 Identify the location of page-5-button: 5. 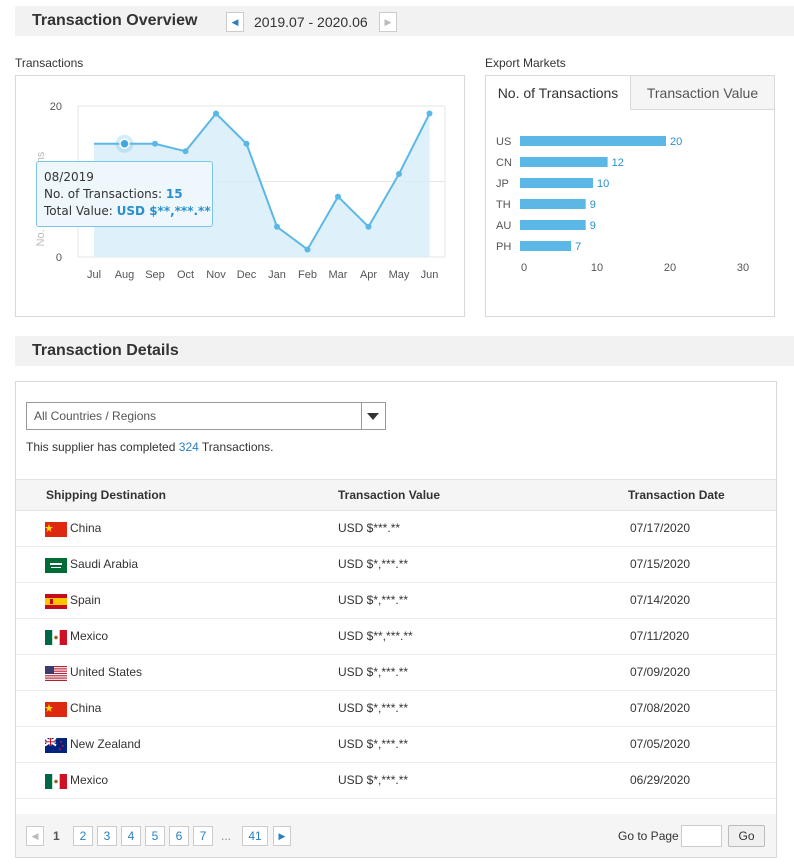
(155, 836).